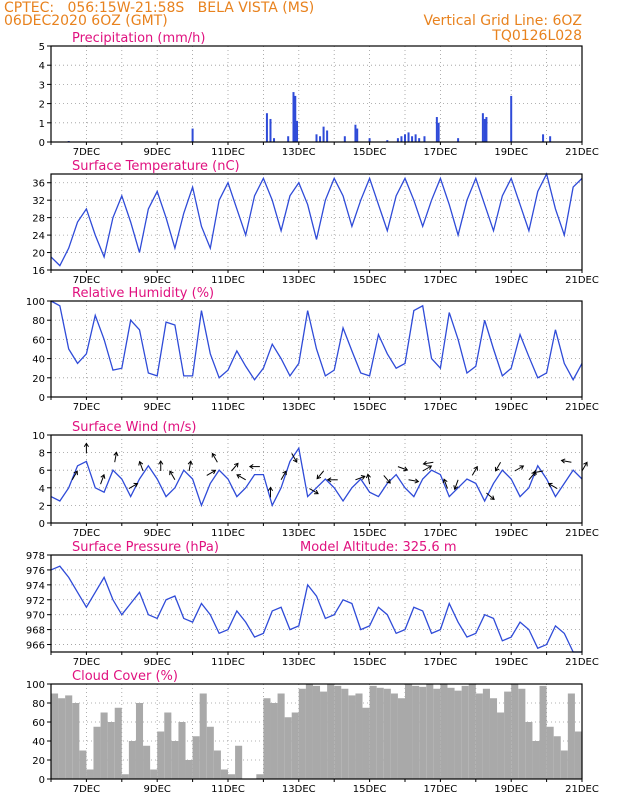  I want to click on y-tick-label: 32, so click(38, 201).